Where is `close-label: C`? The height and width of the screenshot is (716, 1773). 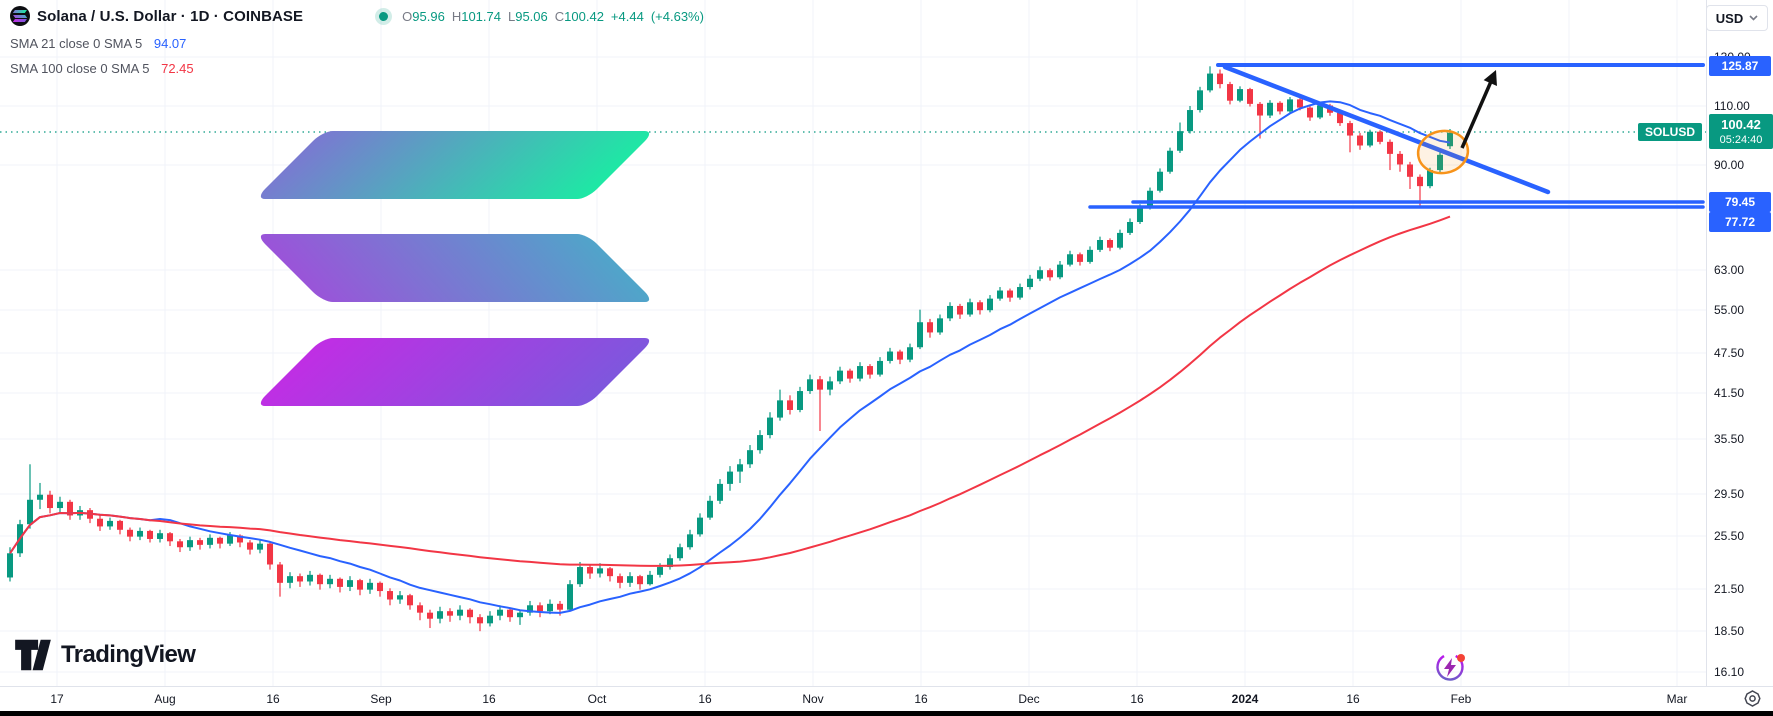
close-label: C is located at coordinates (559, 16).